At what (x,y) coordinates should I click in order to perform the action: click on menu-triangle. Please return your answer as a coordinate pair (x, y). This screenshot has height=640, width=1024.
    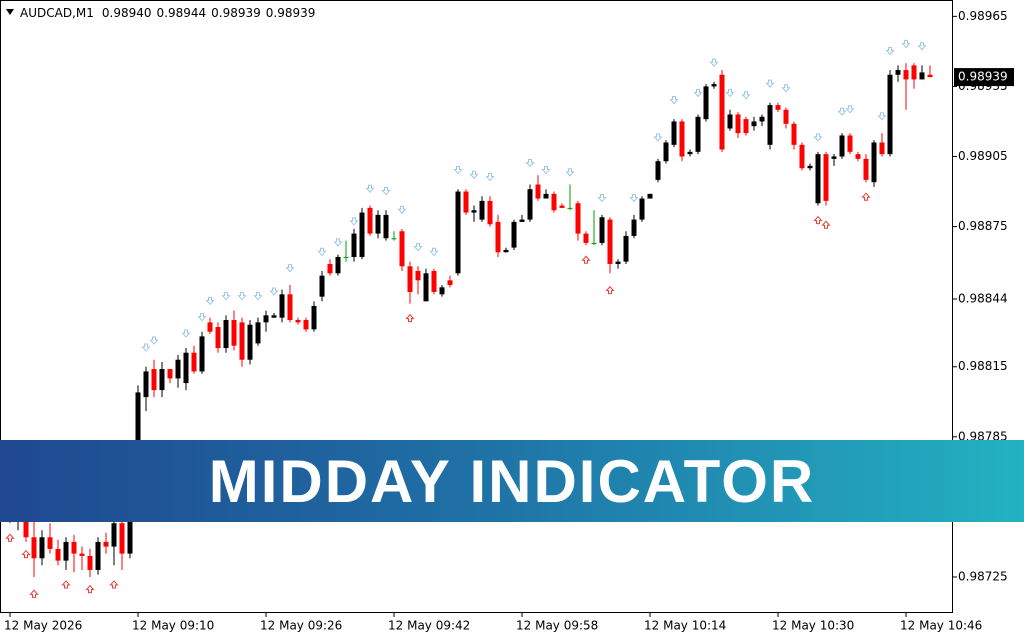
    Looking at the image, I should click on (10, 12).